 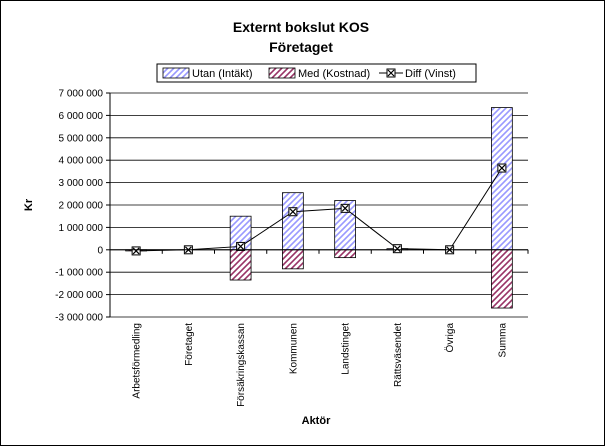 What do you see at coordinates (81, 183) in the screenshot?
I see `y-tick-label: 3 000 000` at bounding box center [81, 183].